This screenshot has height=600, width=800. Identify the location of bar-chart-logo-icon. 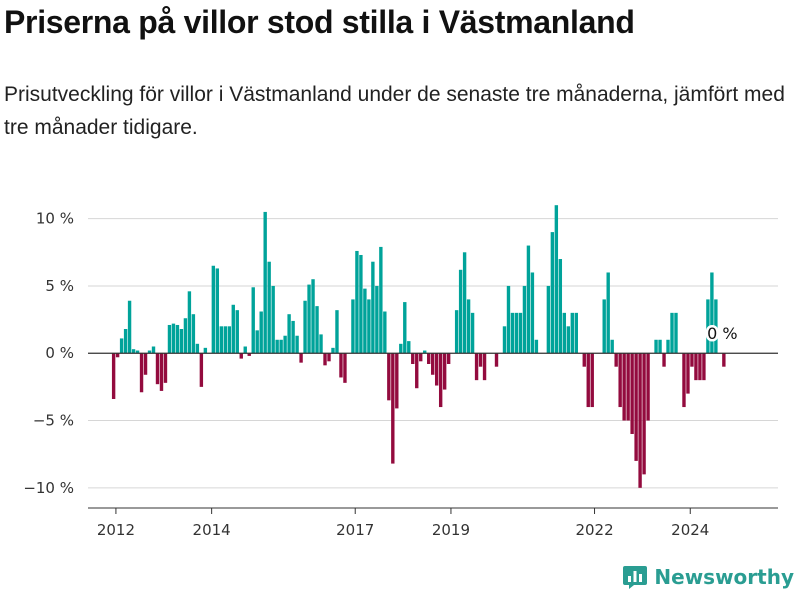
(635, 577).